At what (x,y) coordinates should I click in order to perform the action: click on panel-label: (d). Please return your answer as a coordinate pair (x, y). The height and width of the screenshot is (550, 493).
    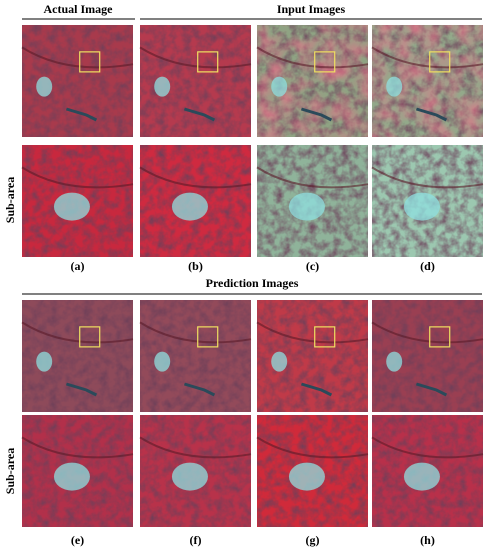
    Looking at the image, I should click on (427, 266).